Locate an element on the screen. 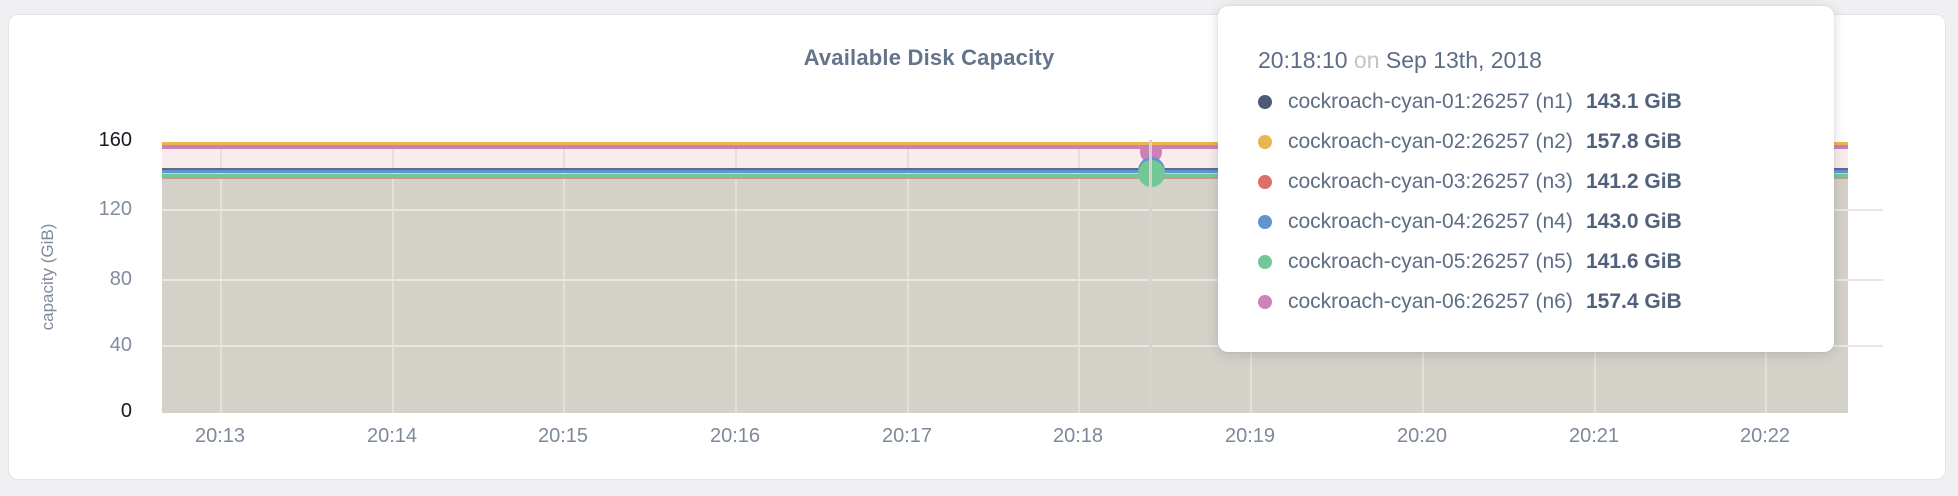 The height and width of the screenshot is (496, 1958). y-tick-label-0: 0 is located at coordinates (126, 411).